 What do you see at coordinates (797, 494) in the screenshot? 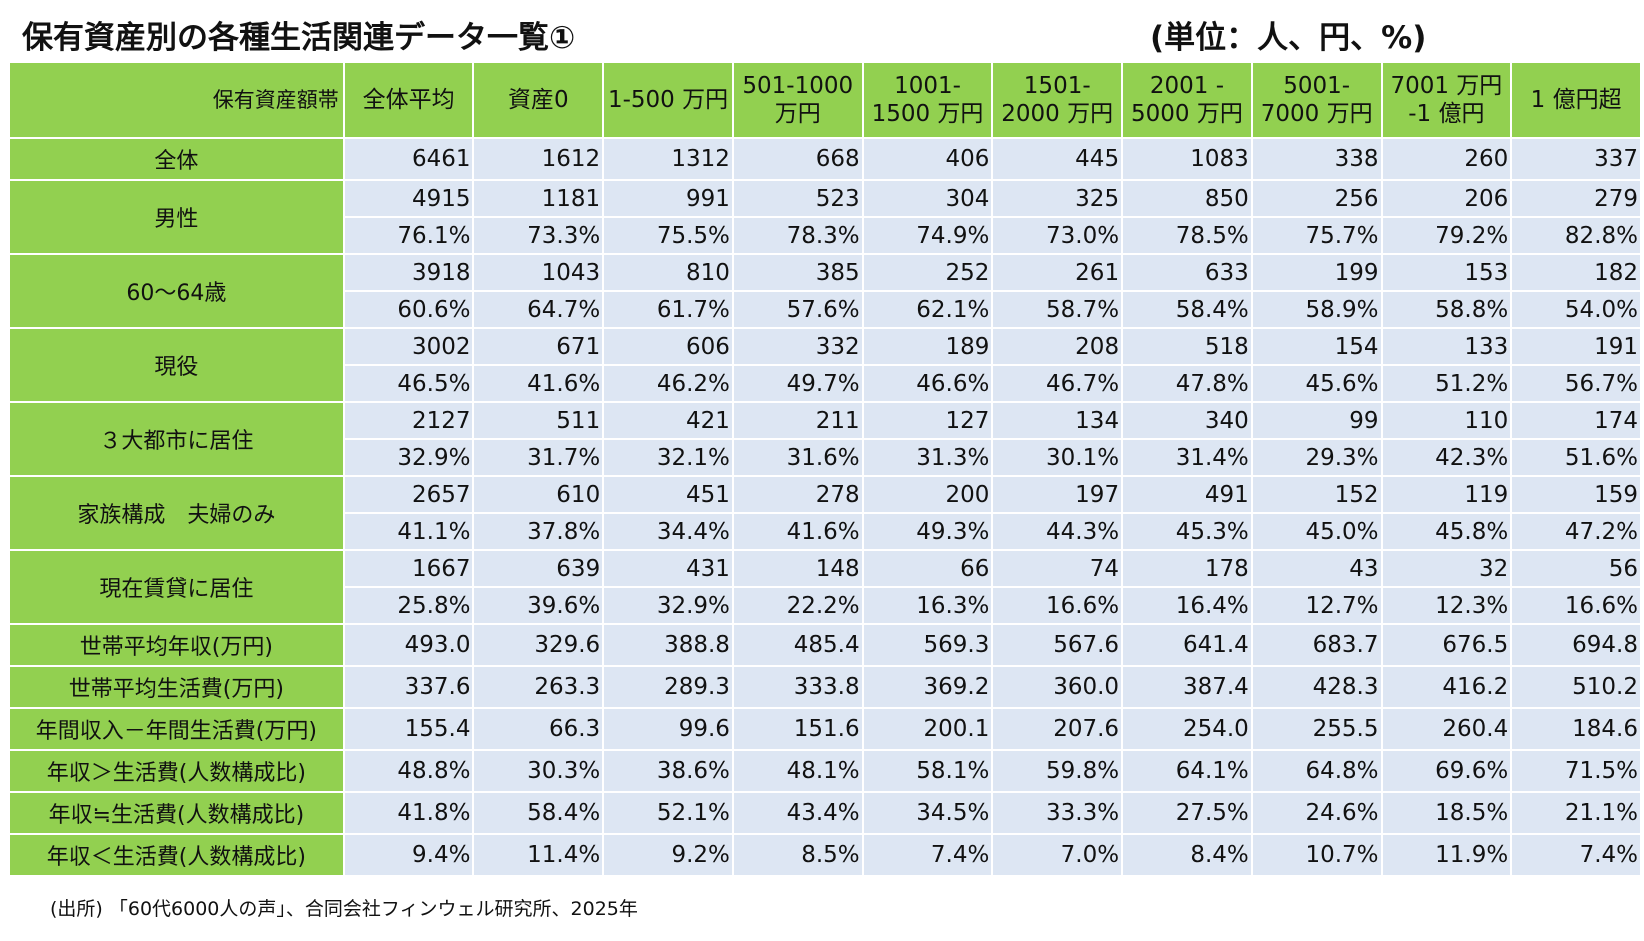
I see `table-cell: 278` at bounding box center [797, 494].